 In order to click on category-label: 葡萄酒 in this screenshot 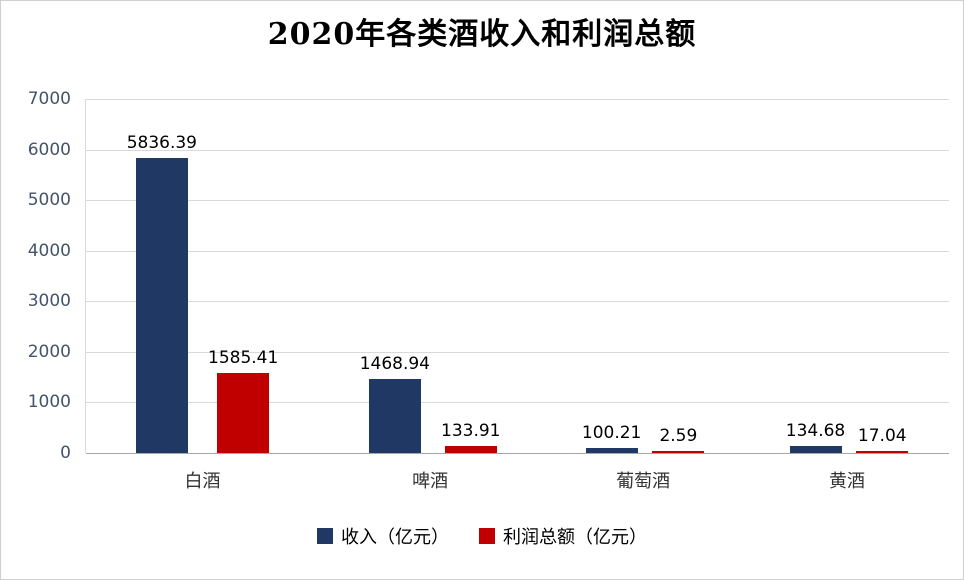, I will do `click(643, 481)`.